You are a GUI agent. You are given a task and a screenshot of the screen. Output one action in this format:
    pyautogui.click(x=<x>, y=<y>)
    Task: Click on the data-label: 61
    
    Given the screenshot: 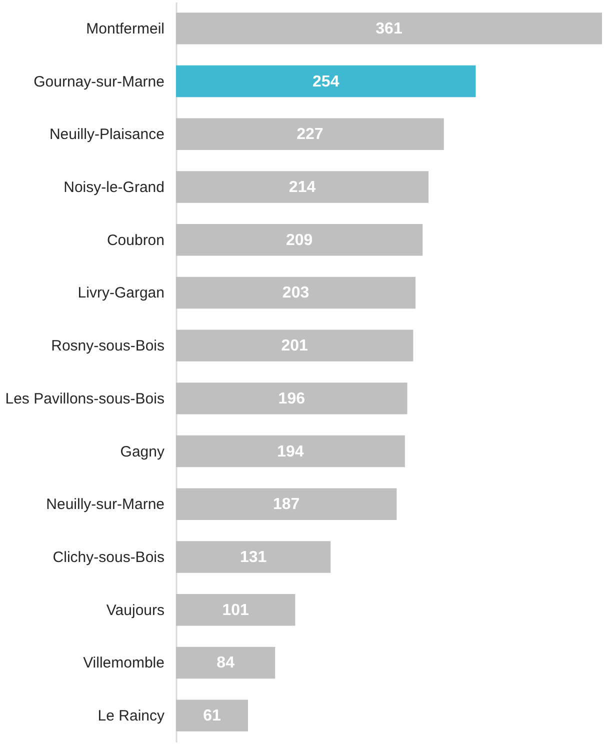 What is the action you would take?
    pyautogui.click(x=212, y=716)
    